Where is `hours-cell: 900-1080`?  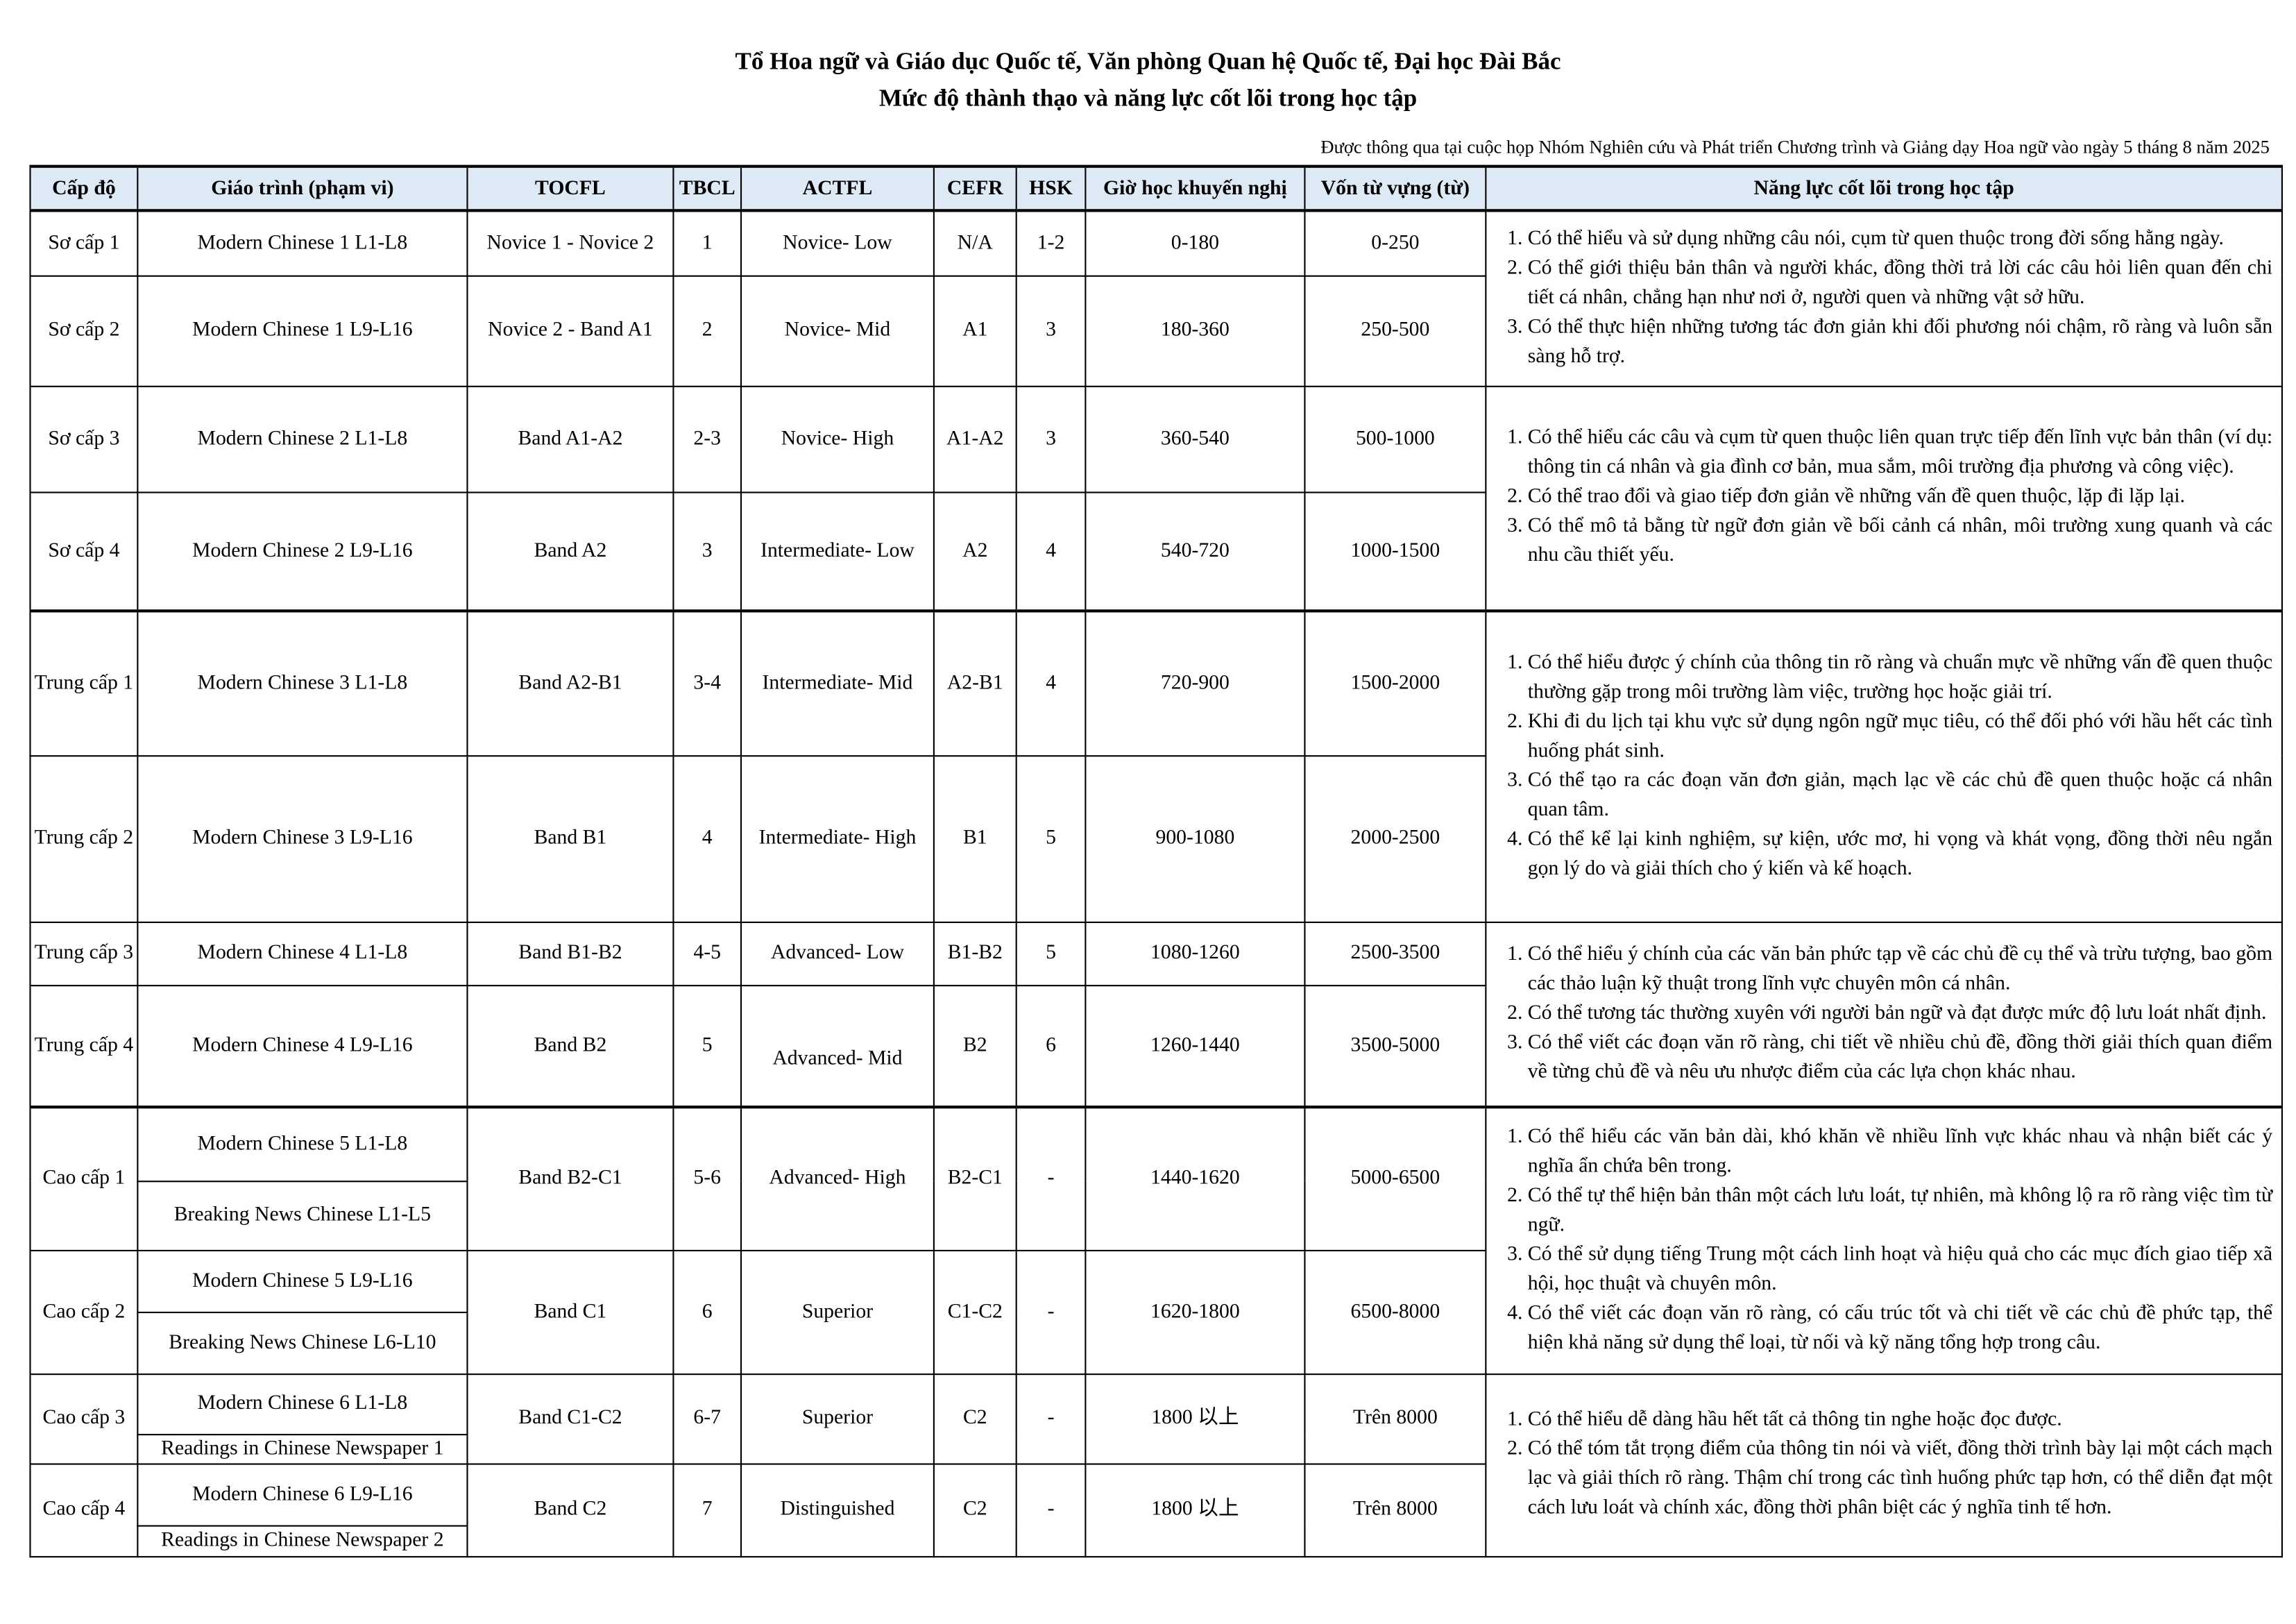
hours-cell: 900-1080 is located at coordinates (1195, 838).